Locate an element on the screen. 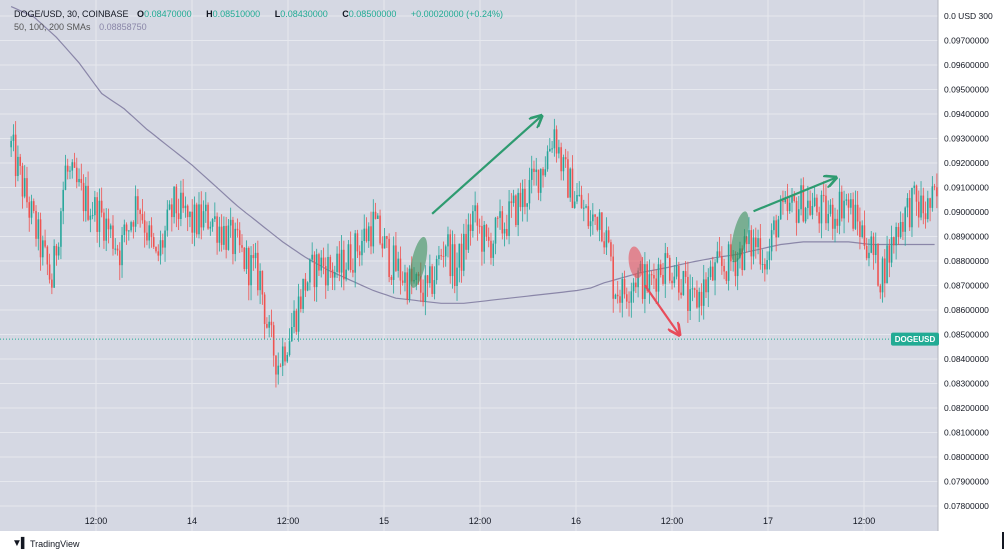 The width and height of the screenshot is (1006, 554). price-tick-label: 0.08800000 is located at coordinates (966, 261).